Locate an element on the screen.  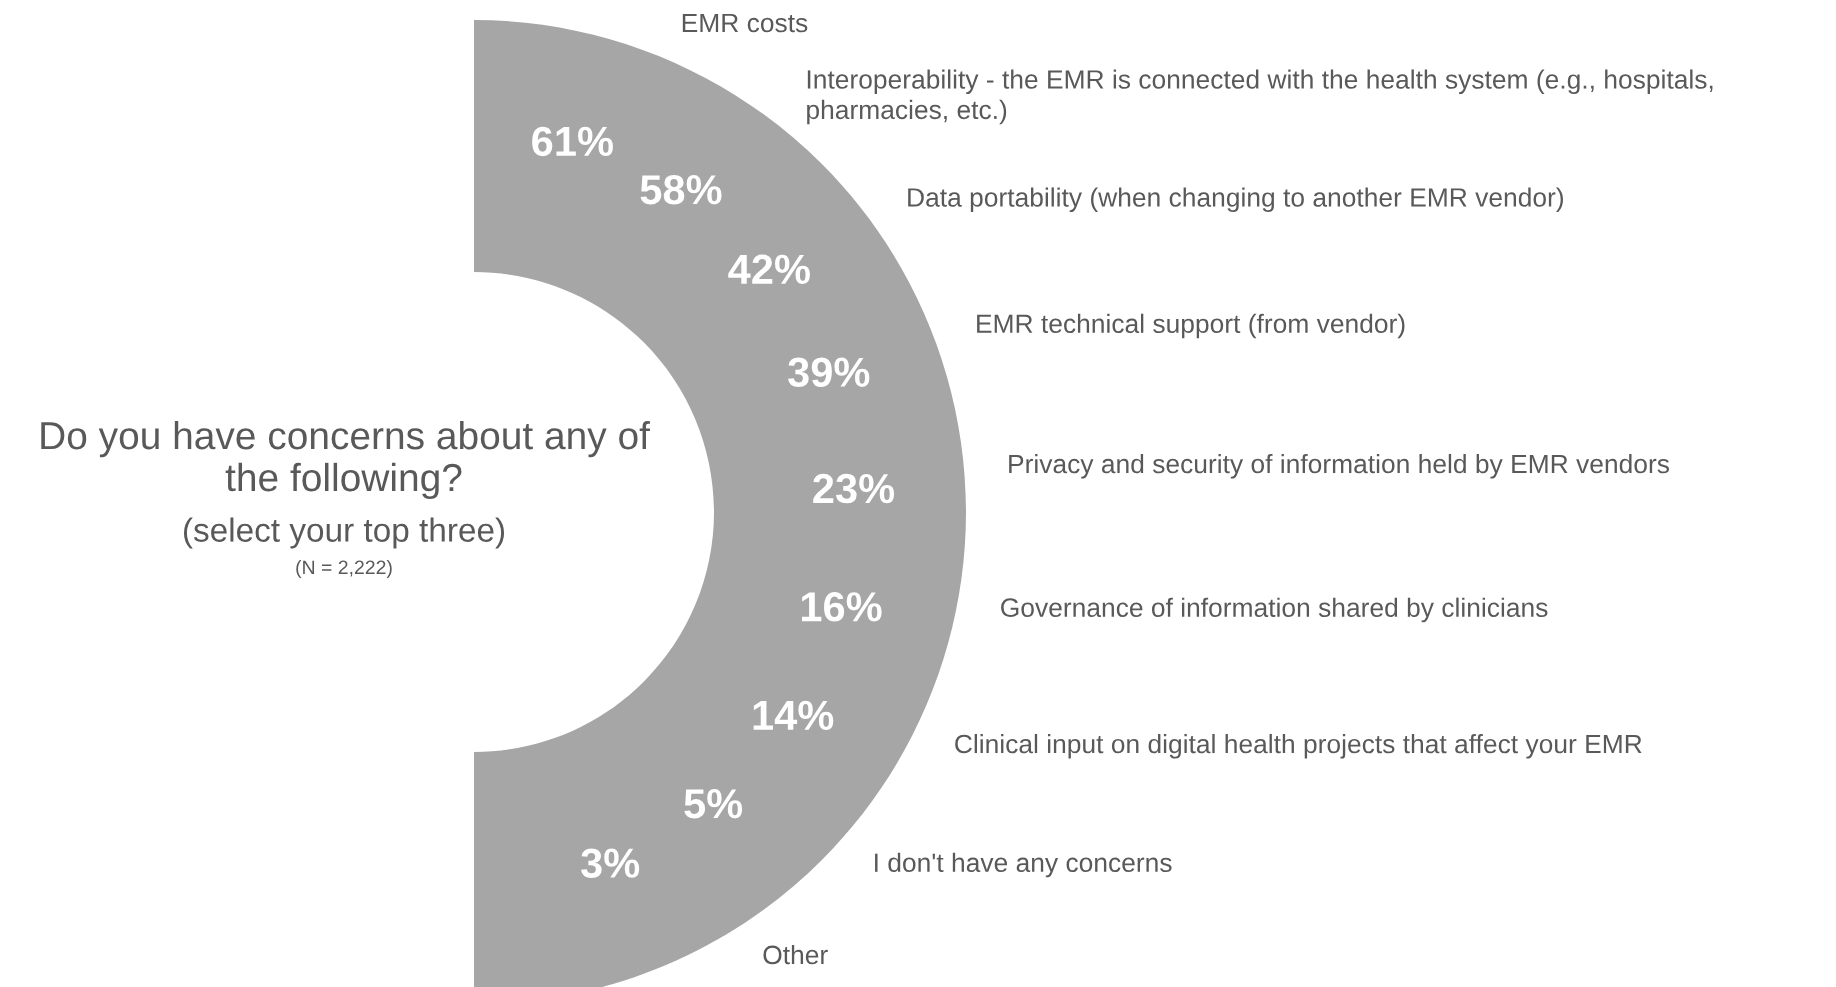
category-label: Privacy and security of information held by EMR vendors is located at coordinates (1339, 466).